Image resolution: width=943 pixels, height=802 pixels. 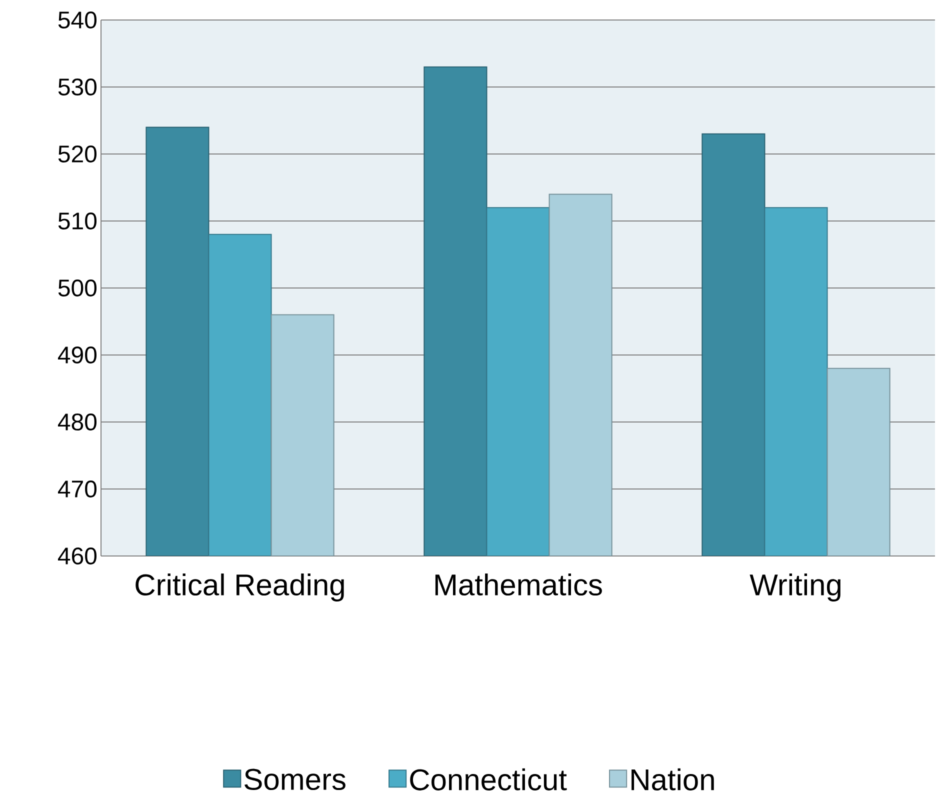 I want to click on x-tick-label: Mathematics, so click(x=518, y=585).